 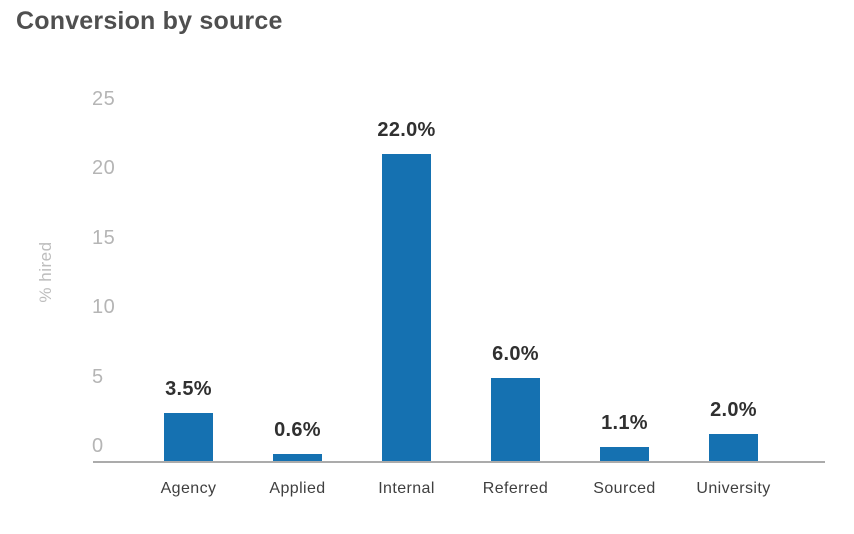 I want to click on y-tick-label-10: 10, so click(x=104, y=307).